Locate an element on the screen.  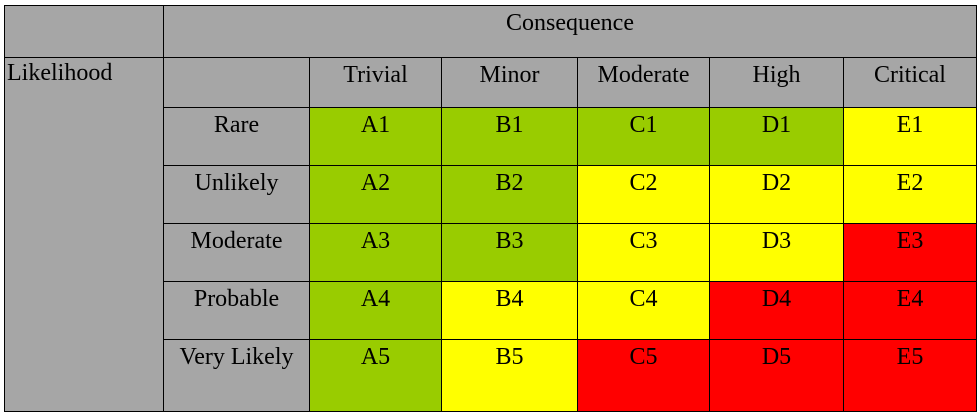
risk-cell: E3 is located at coordinates (910, 252).